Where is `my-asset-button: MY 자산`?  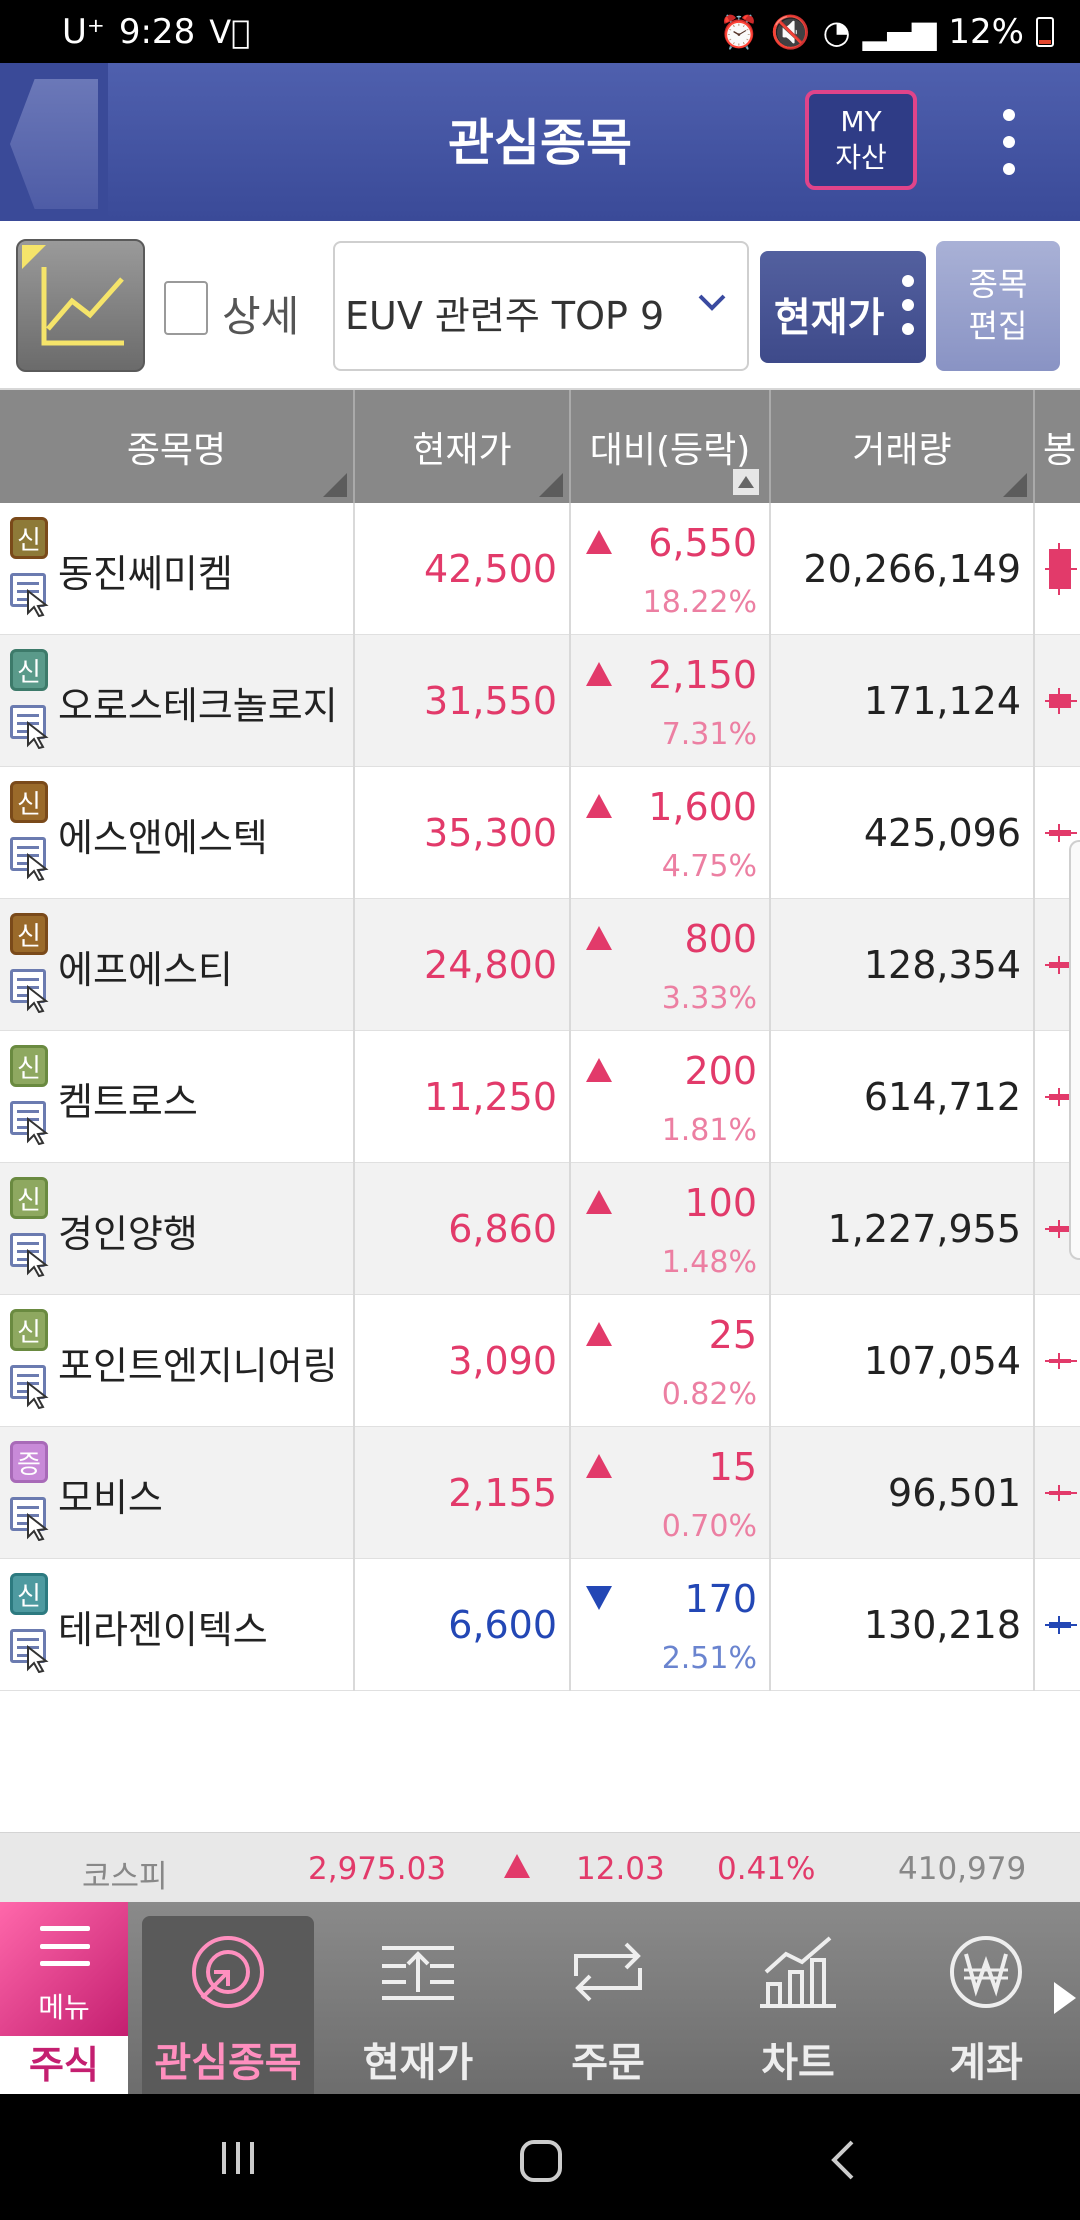
my-asset-button: MY 자산 is located at coordinates (861, 140).